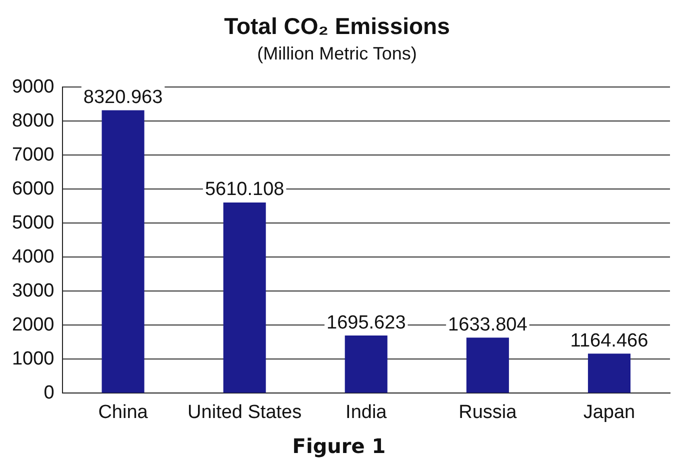 The width and height of the screenshot is (678, 470). I want to click on data-label: 5610.108, so click(244, 189).